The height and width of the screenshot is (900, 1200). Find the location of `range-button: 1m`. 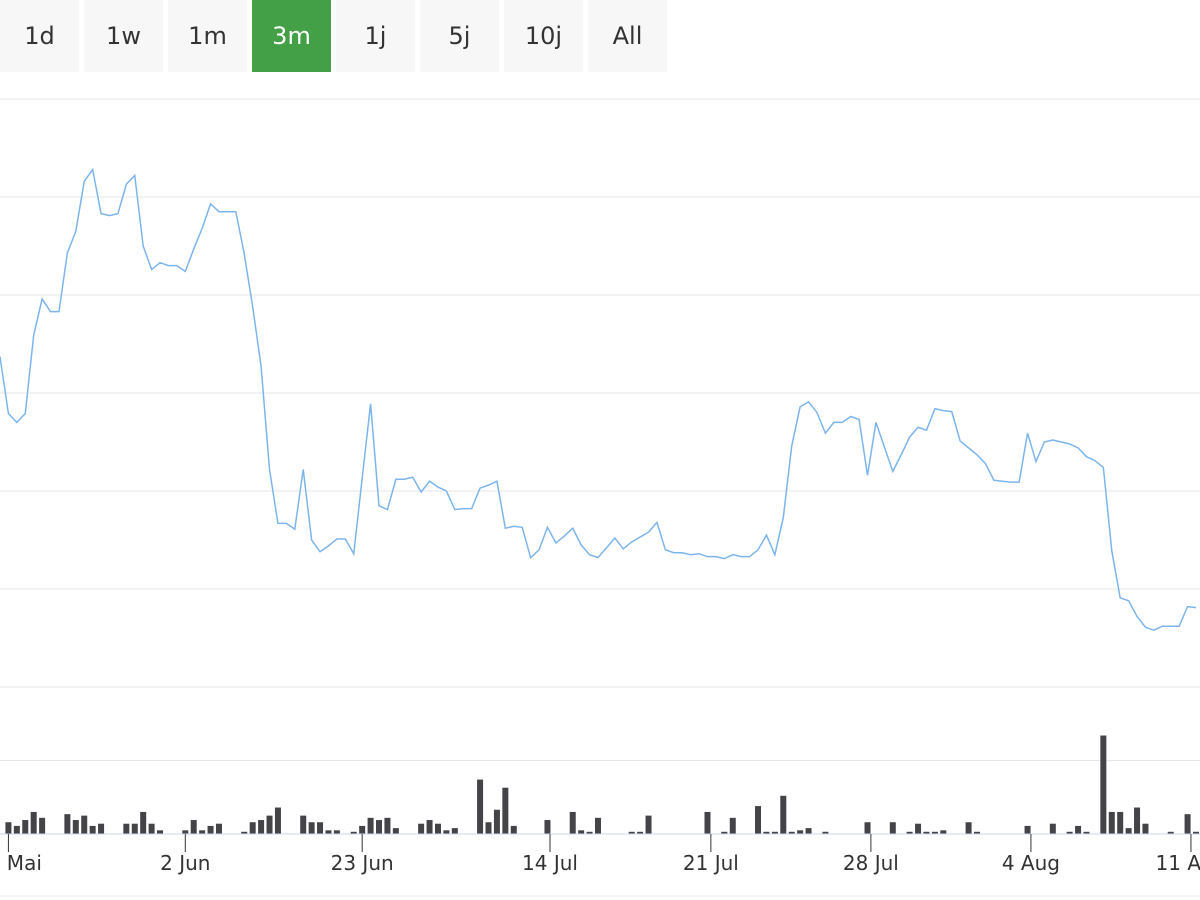

range-button: 1m is located at coordinates (207, 36).